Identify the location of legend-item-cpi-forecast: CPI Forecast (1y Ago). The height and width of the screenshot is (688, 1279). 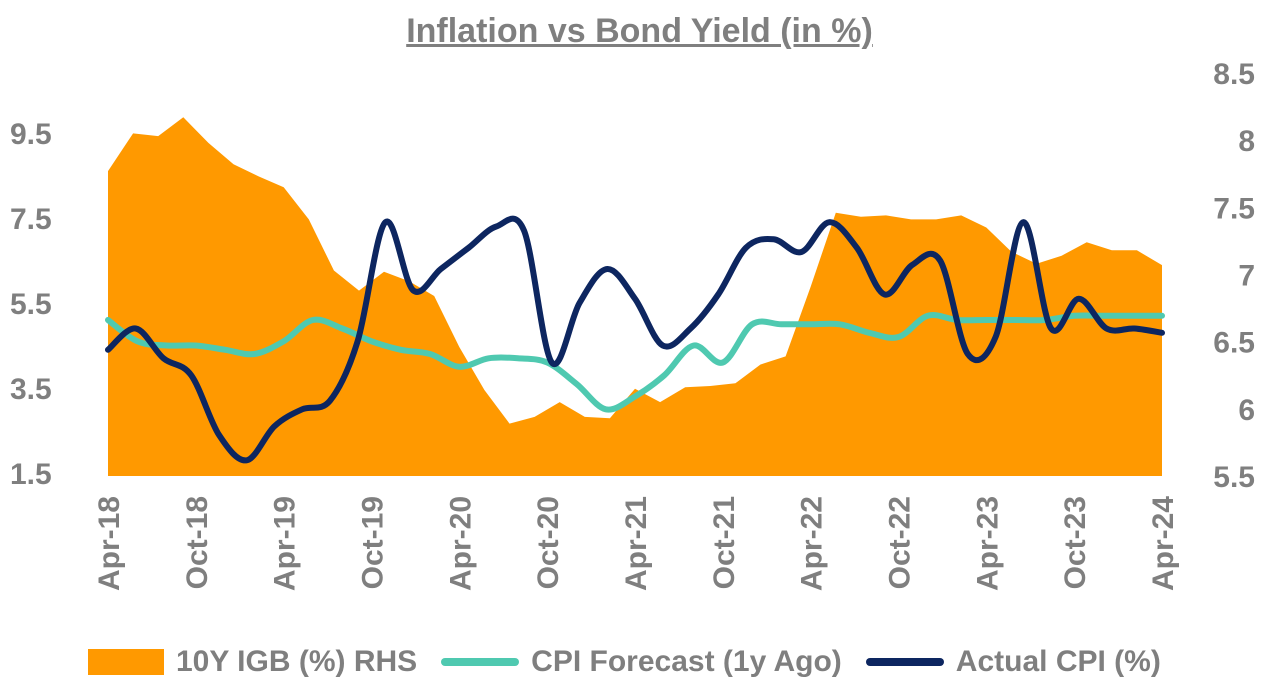
(641, 662).